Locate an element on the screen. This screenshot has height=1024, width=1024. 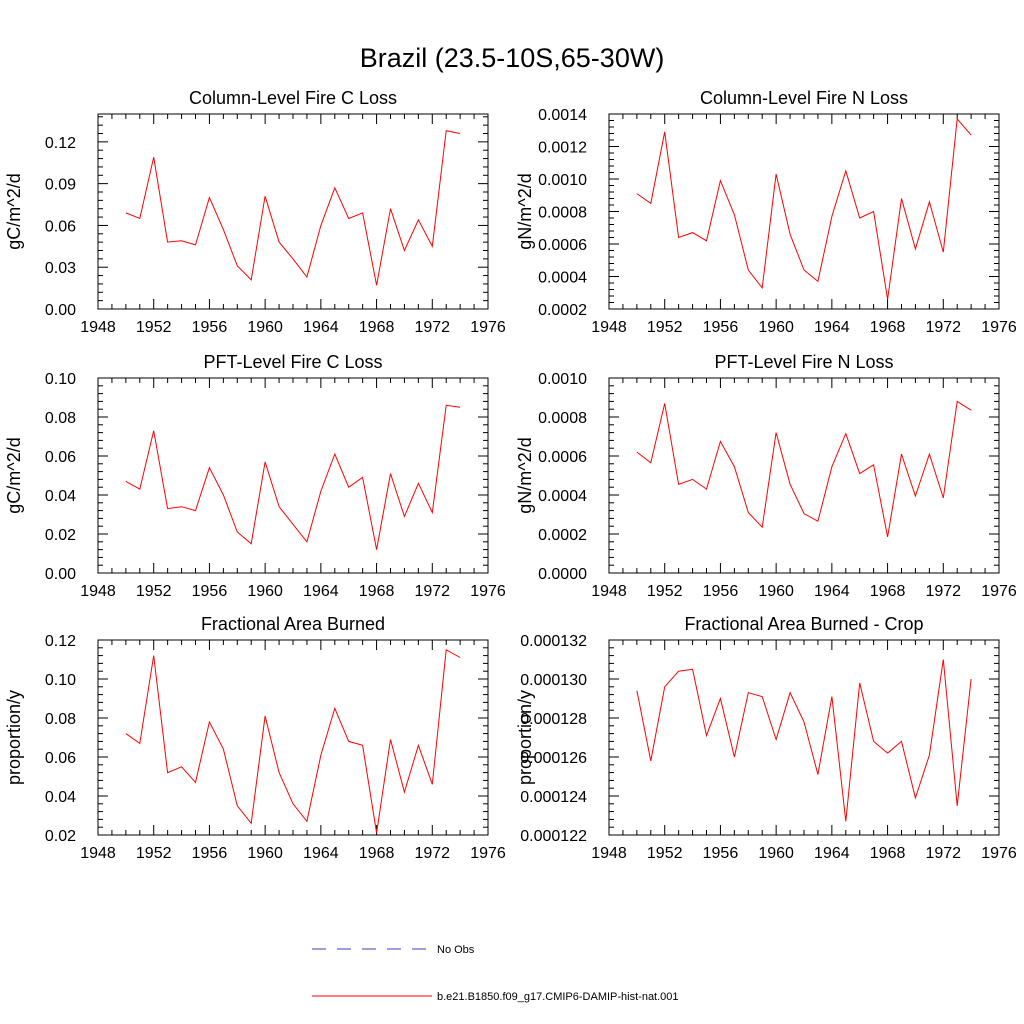
panel-title: Column-Level Fire N Loss is located at coordinates (804, 98).